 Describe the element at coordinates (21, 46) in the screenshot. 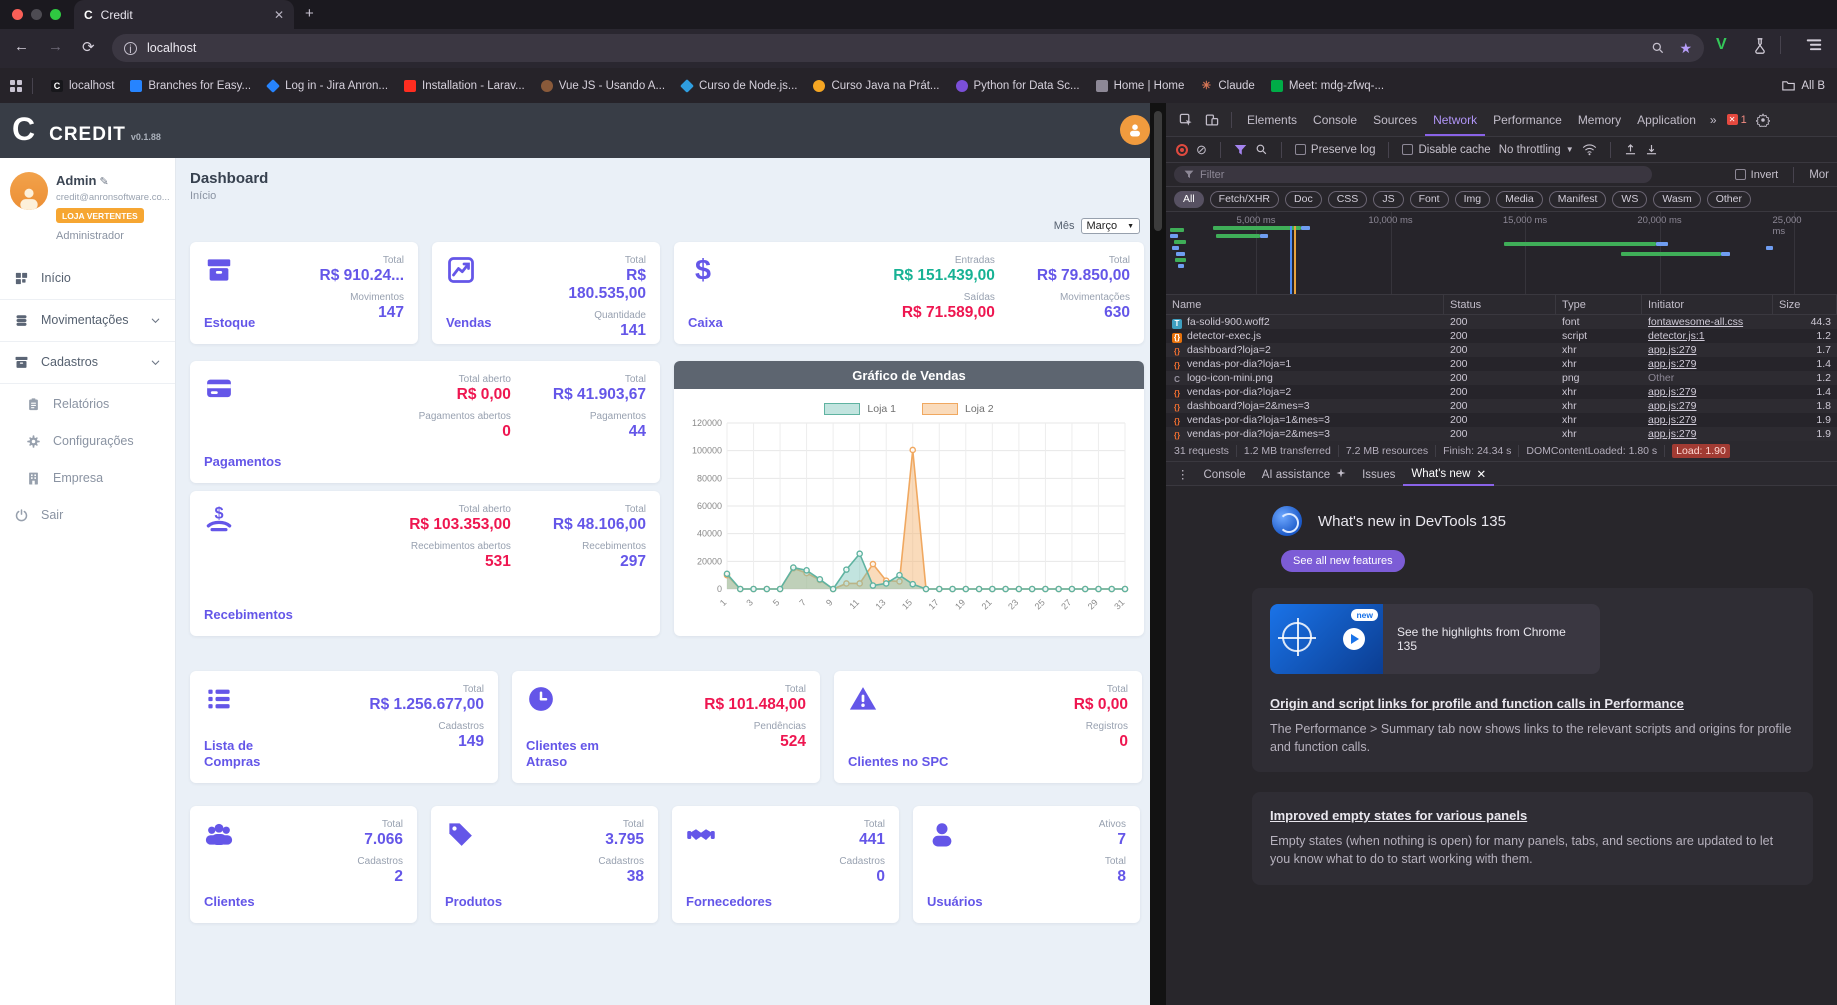

I see `back-icon: ←` at that location.